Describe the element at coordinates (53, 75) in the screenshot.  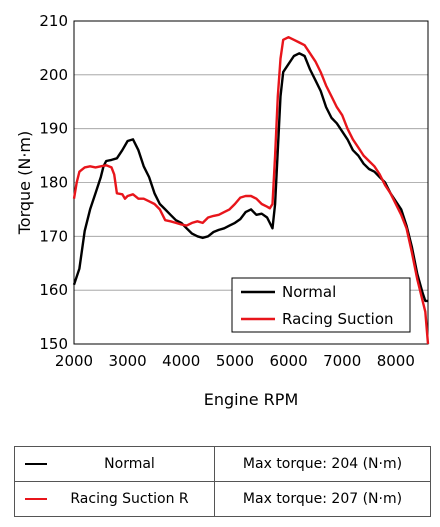
I see `y-tick-label: 200` at that location.